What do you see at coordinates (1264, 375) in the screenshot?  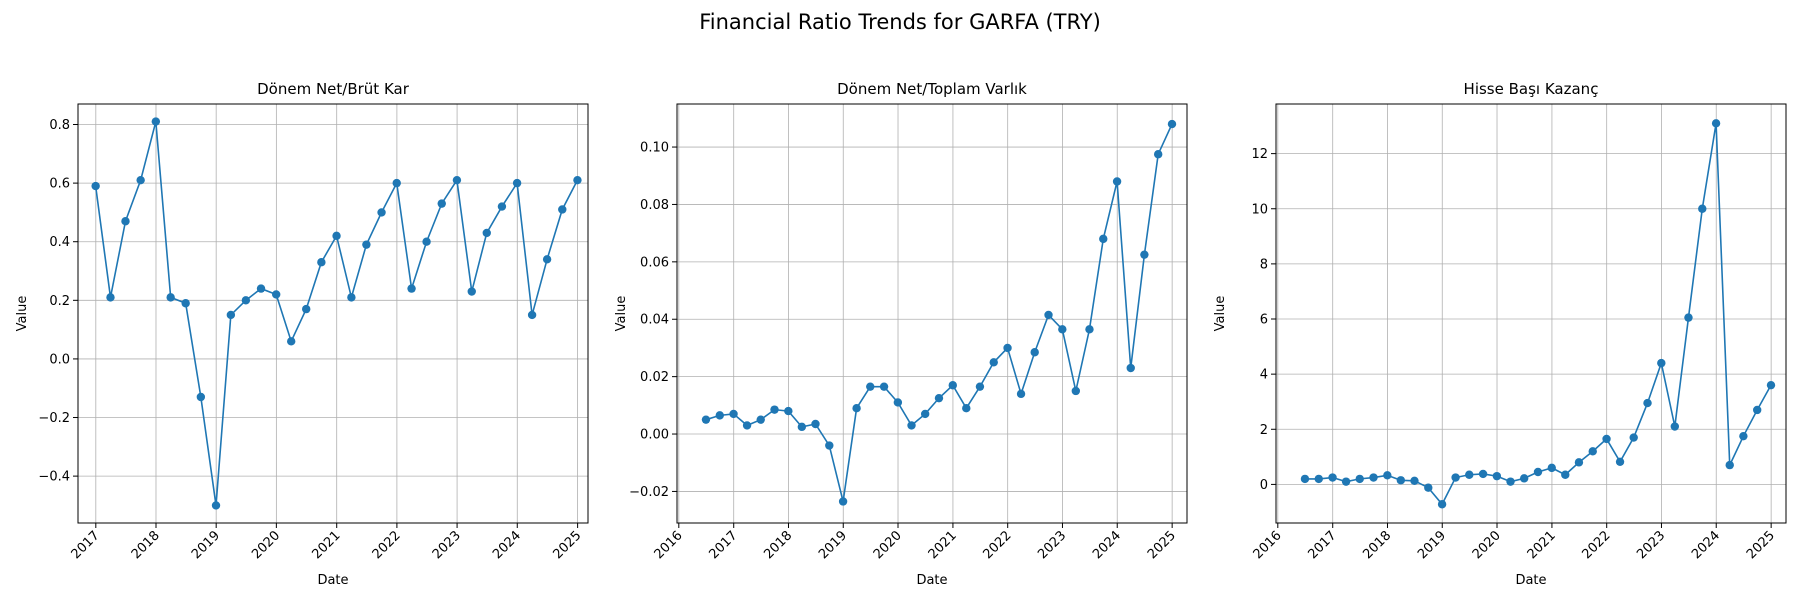 I see `y-tick-label: 4` at bounding box center [1264, 375].